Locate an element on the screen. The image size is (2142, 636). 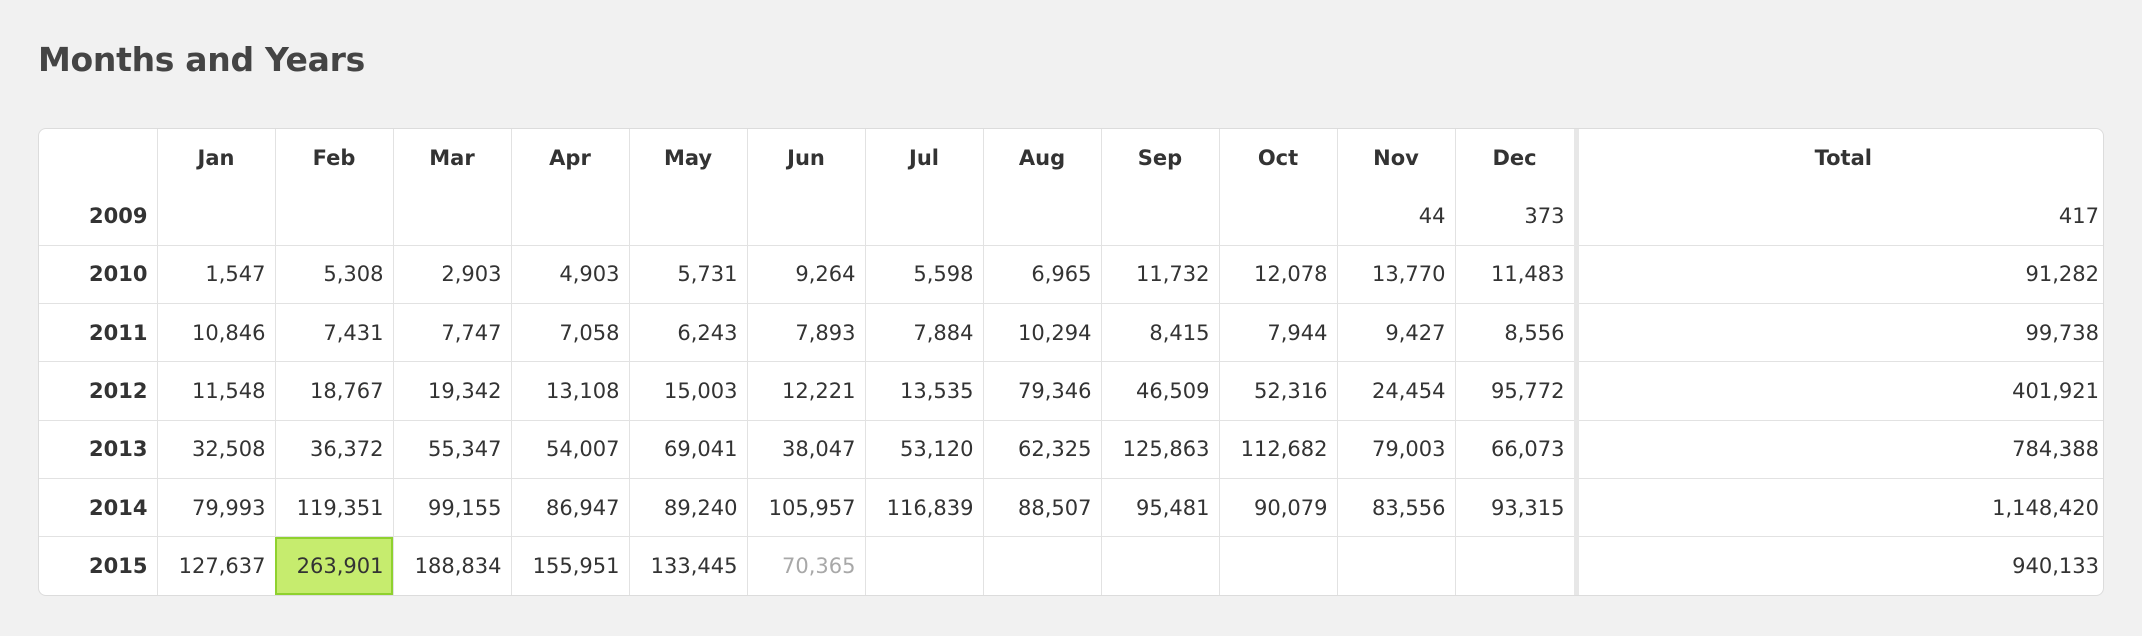
table-cell: 6,965 is located at coordinates (1042, 275).